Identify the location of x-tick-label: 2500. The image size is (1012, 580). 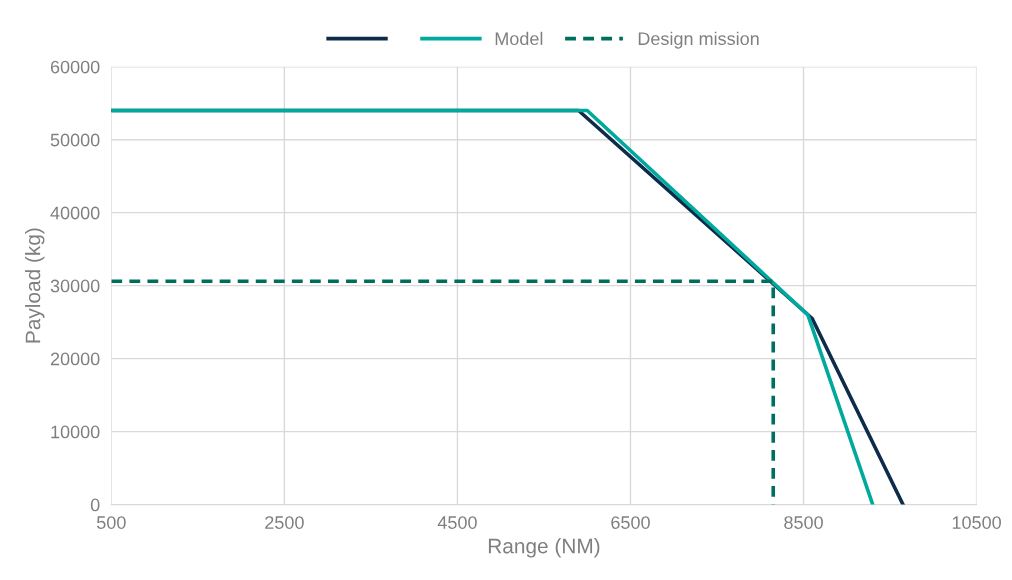
(284, 522).